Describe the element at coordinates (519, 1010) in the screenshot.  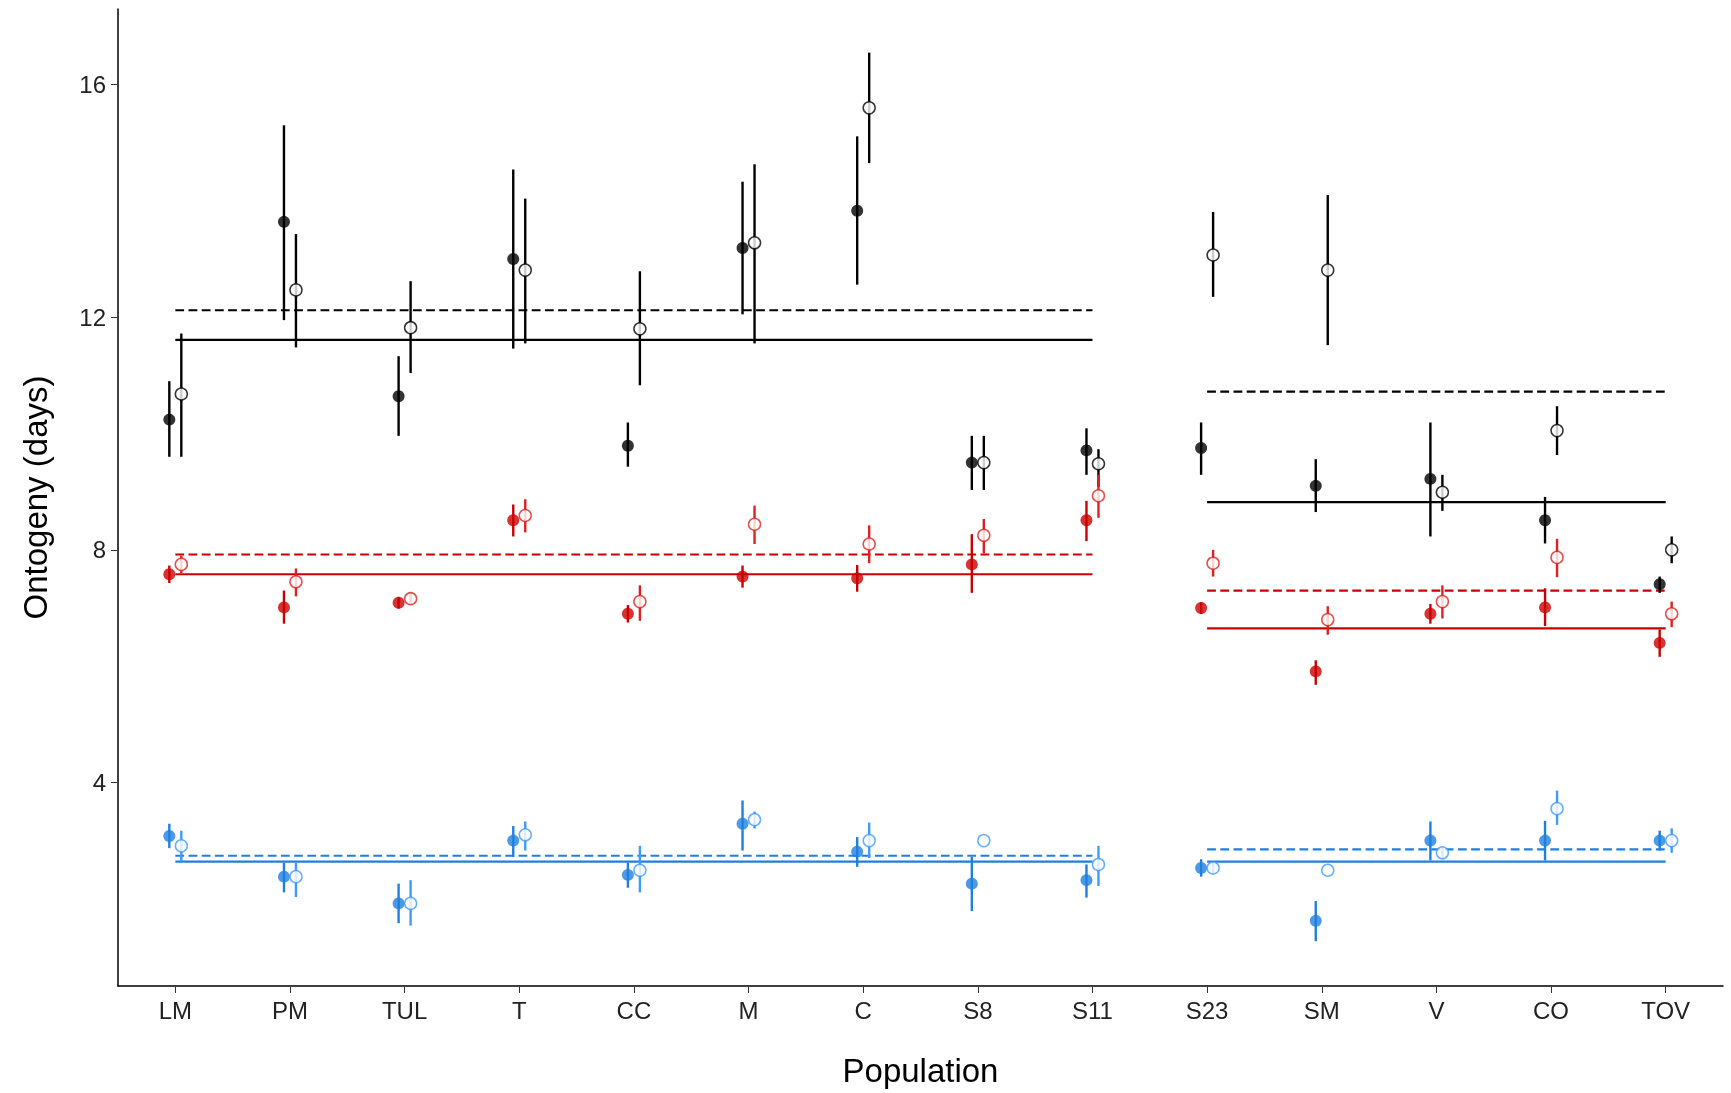
I see `x-tick-label: T` at that location.